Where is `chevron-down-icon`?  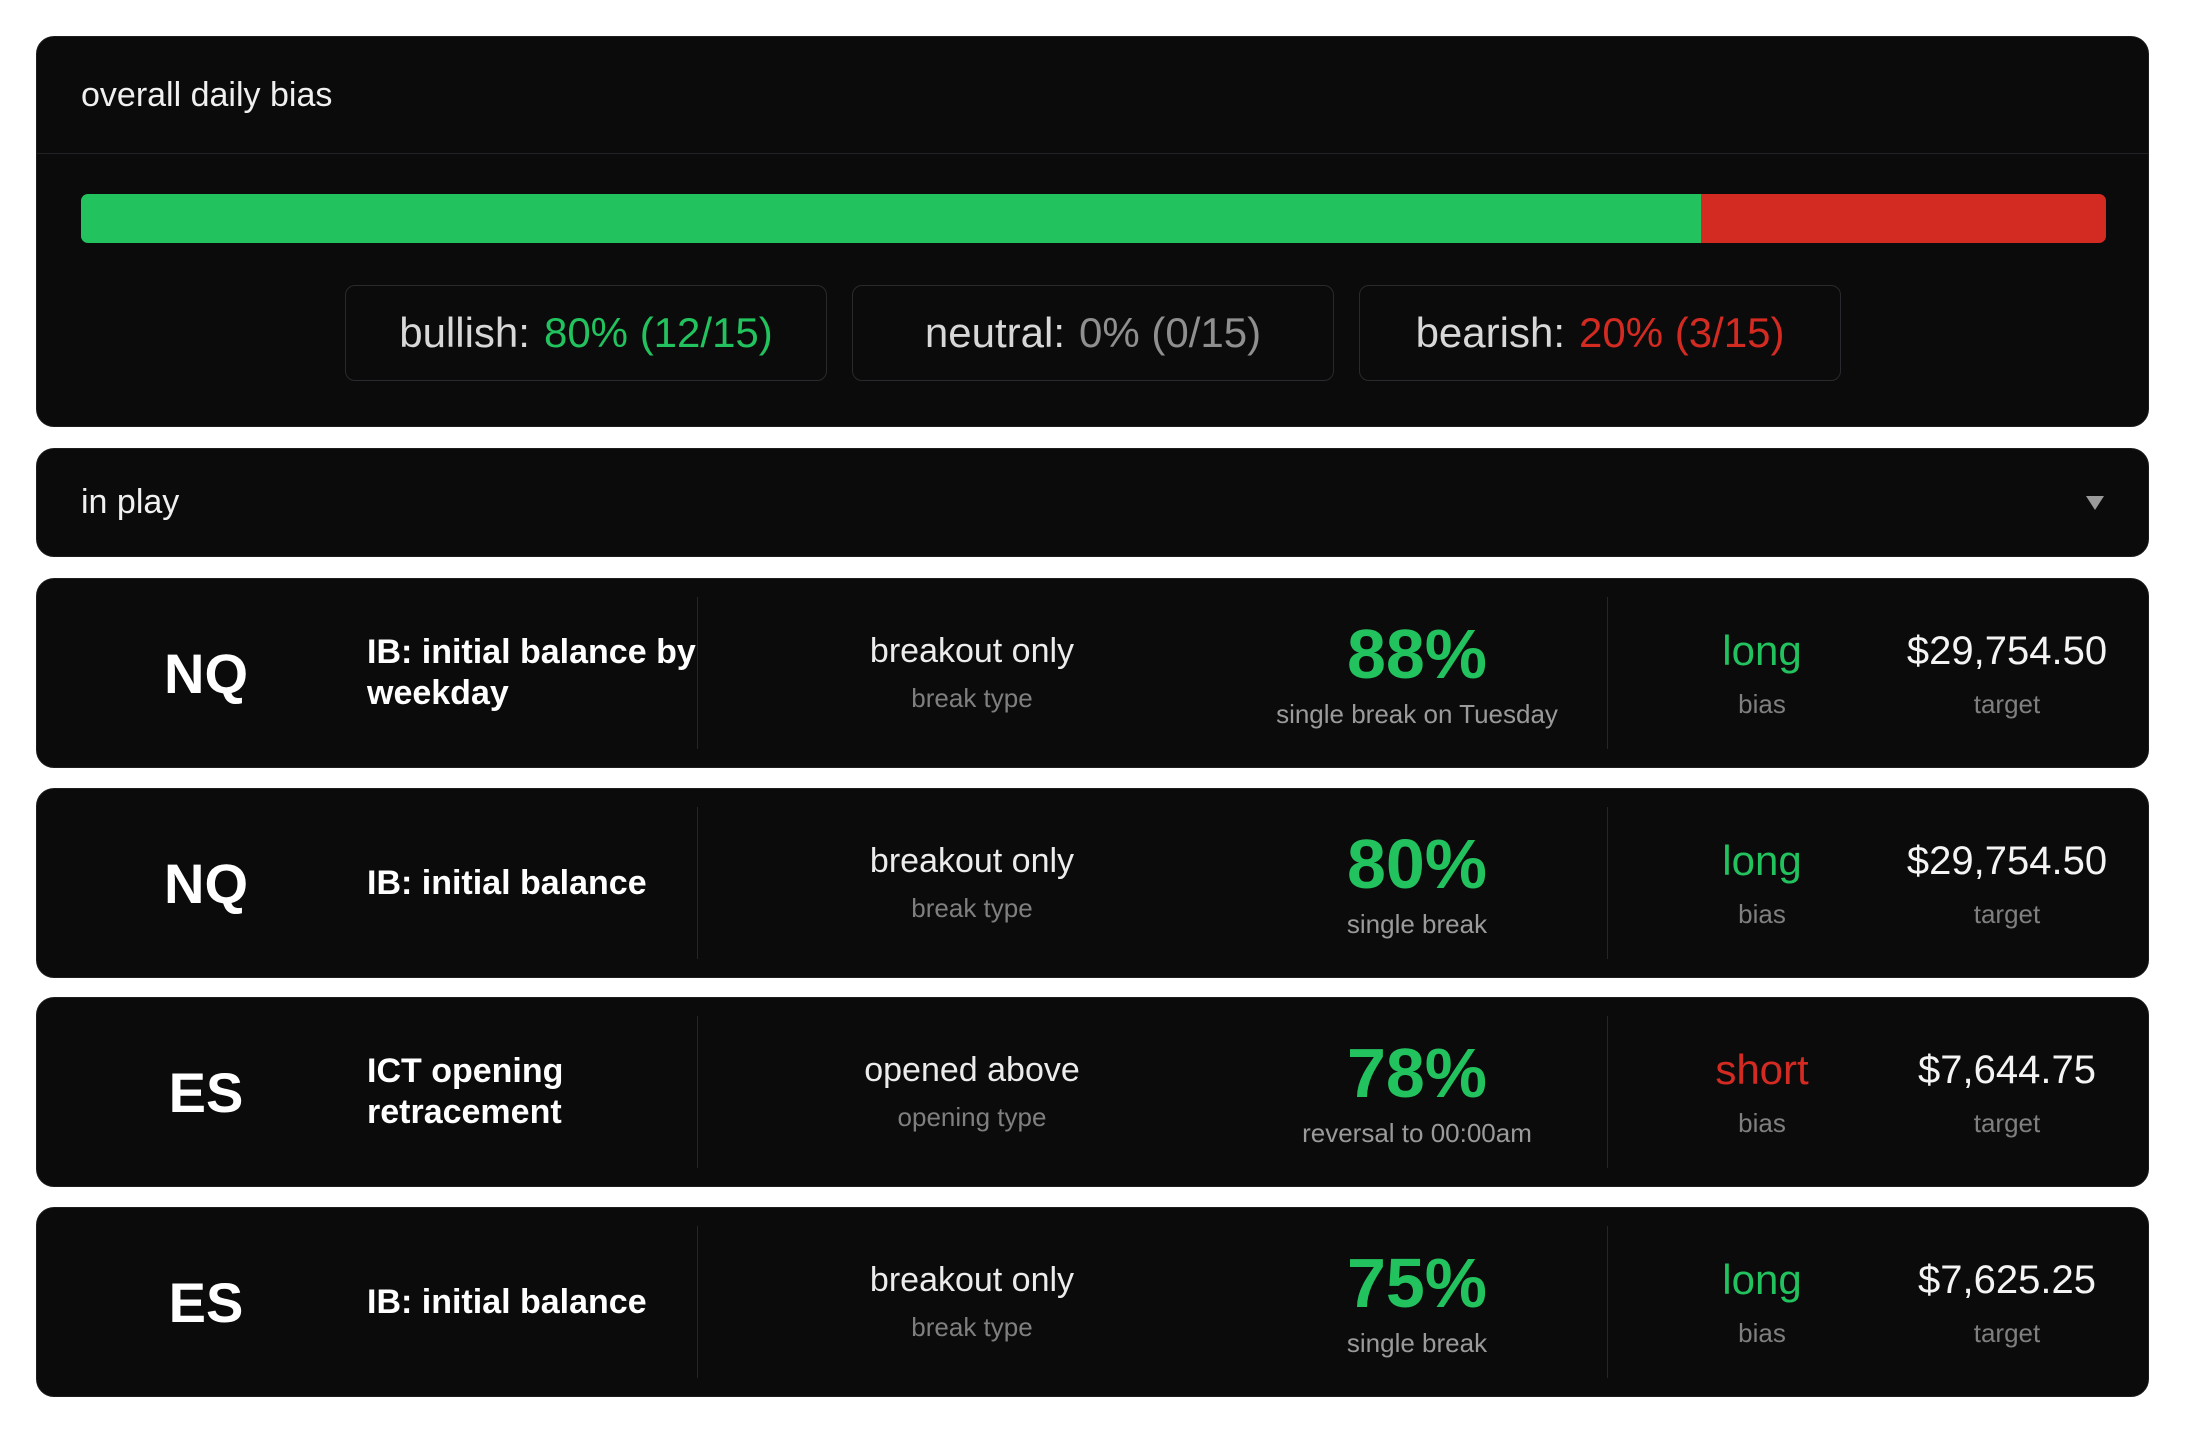
chevron-down-icon is located at coordinates (2095, 502).